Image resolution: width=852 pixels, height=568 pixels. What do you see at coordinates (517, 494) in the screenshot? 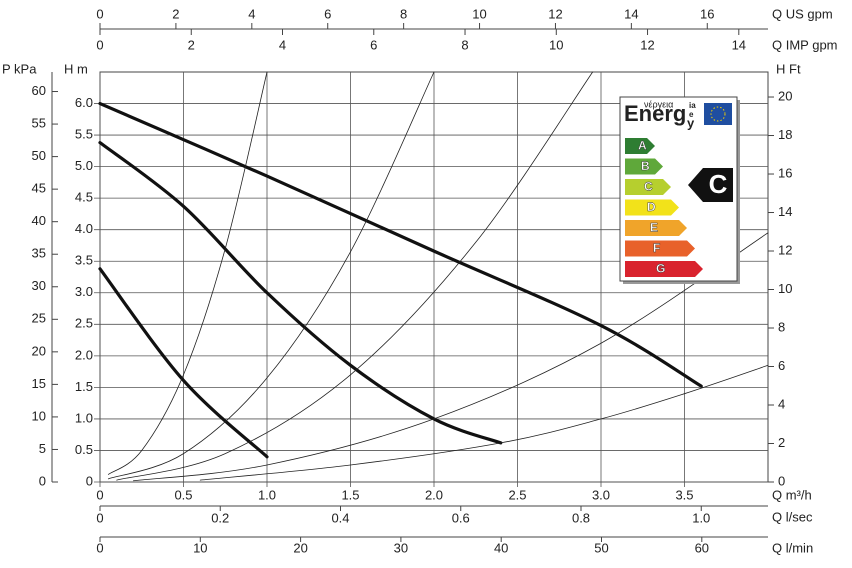
I see `x-tick-label: 2.5` at bounding box center [517, 494].